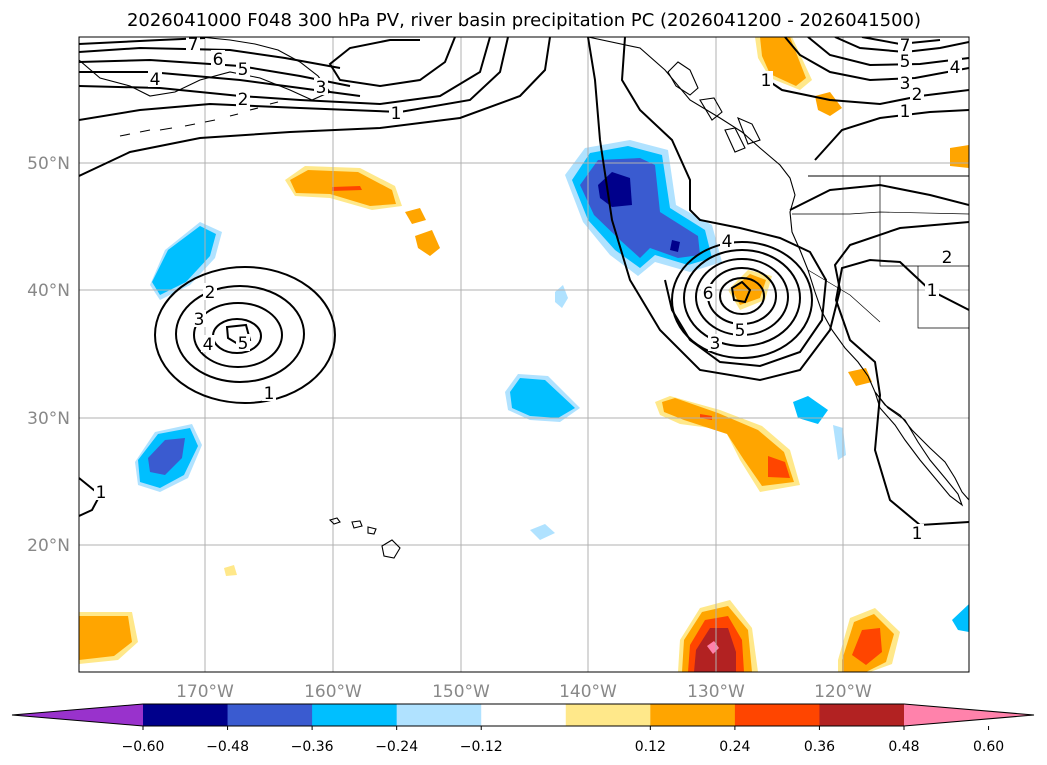 This screenshot has width=1047, height=765. I want to click on pos-blob-sw-mid, so click(105, 638).